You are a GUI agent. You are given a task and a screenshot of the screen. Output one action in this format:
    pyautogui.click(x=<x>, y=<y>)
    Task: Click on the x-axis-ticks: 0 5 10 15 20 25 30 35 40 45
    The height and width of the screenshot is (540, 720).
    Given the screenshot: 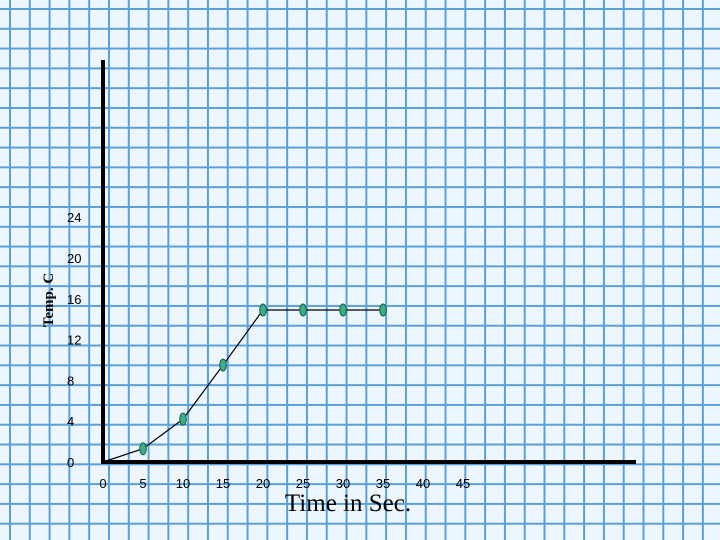 What is the action you would take?
    pyautogui.click(x=284, y=483)
    